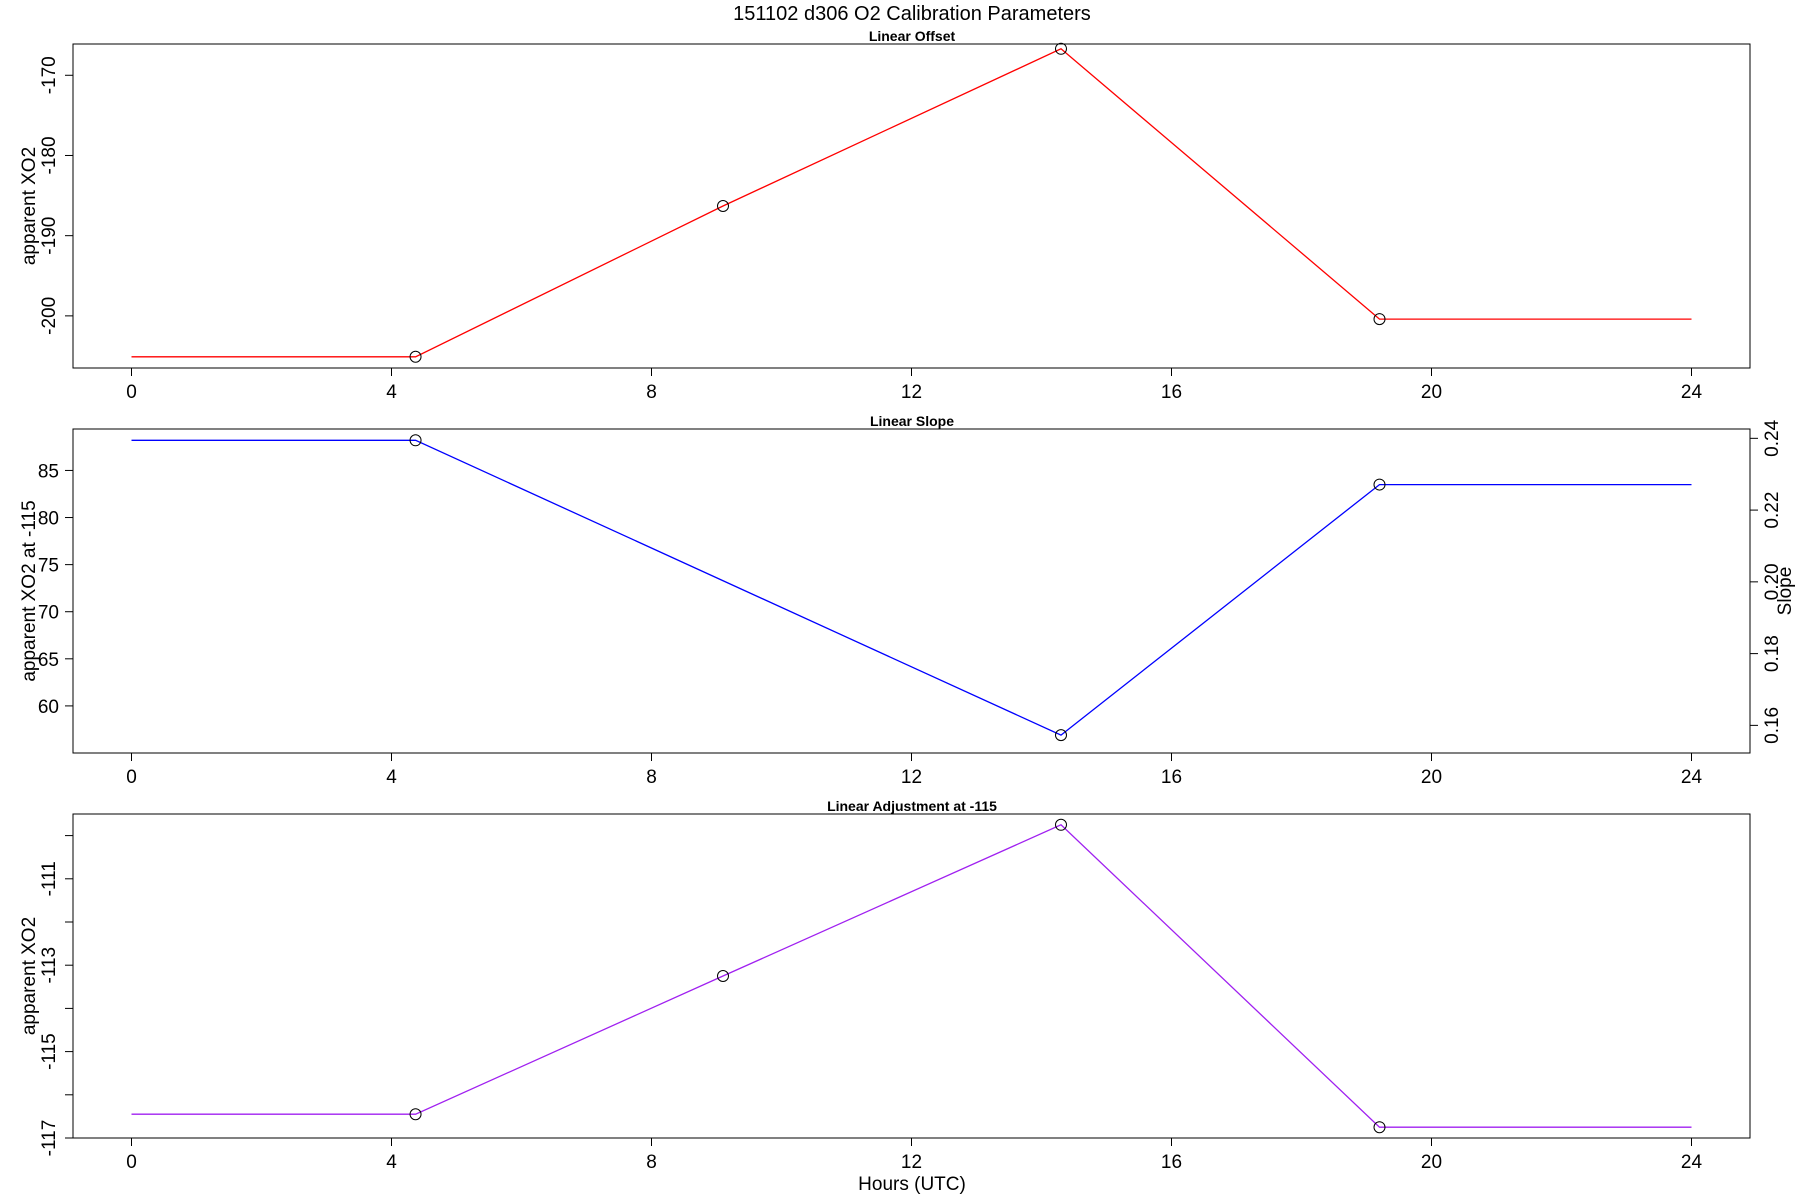  What do you see at coordinates (912, 36) in the screenshot?
I see `panel-title-offset: Linear Offset` at bounding box center [912, 36].